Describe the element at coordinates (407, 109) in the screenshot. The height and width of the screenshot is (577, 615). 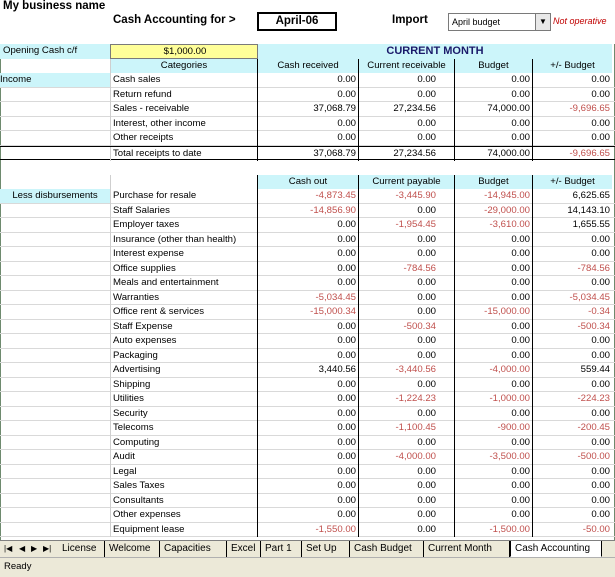
I see `value-cell: 27,234.56` at that location.